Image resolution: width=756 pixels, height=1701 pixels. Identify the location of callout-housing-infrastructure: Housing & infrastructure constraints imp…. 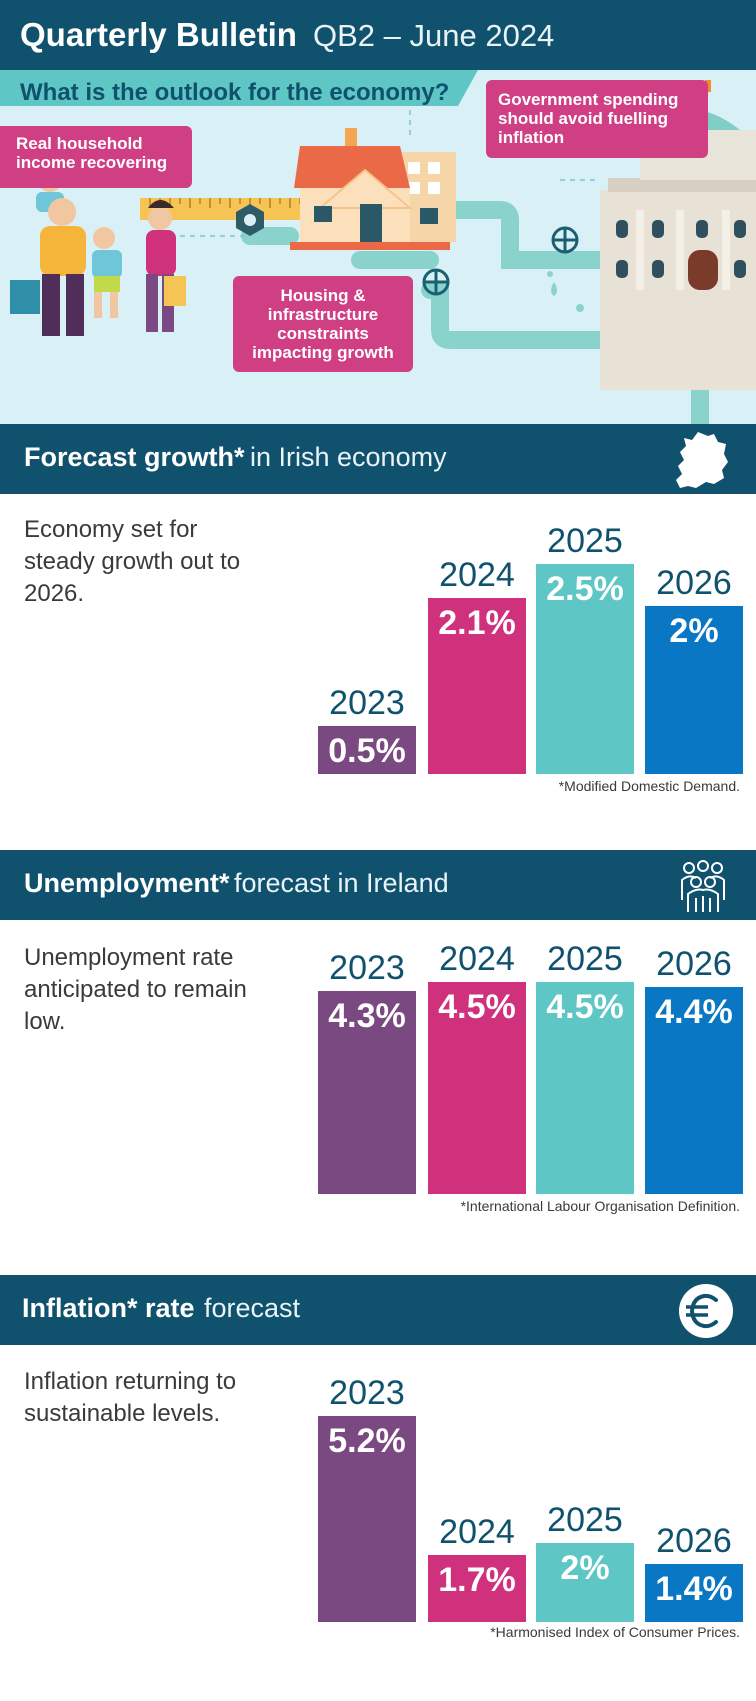
(323, 324).